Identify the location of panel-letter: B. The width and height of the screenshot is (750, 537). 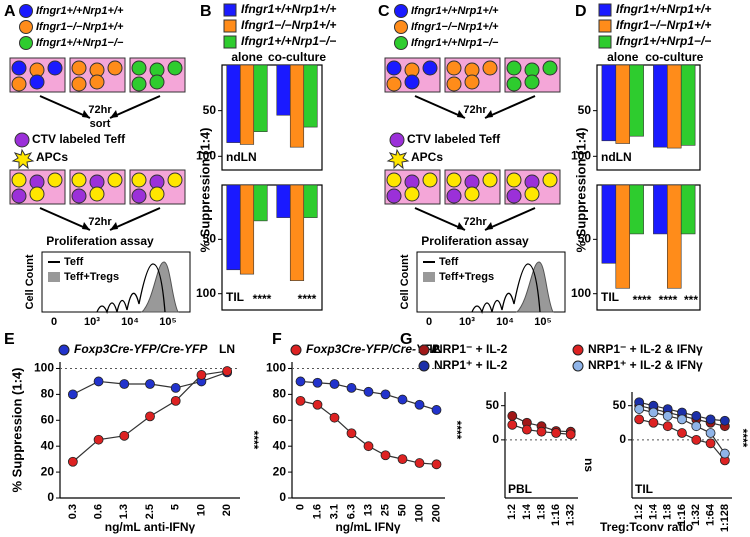
(206, 11).